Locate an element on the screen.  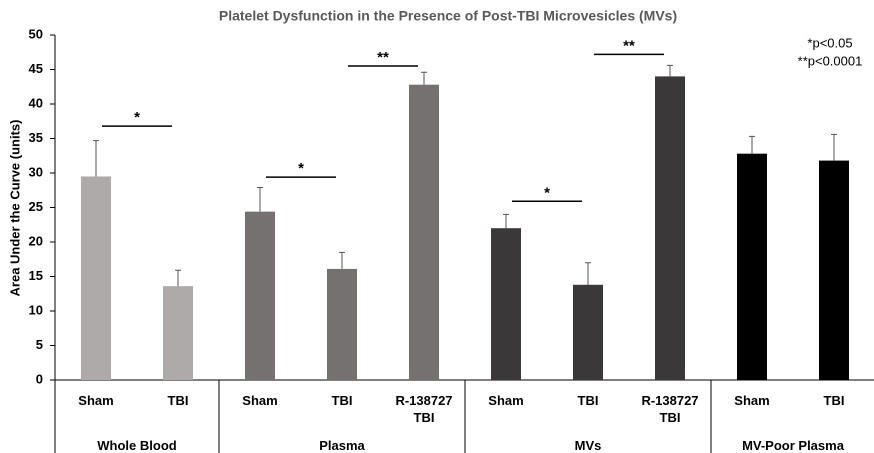
group-label: MV-Poor Plasma is located at coordinates (793, 445).